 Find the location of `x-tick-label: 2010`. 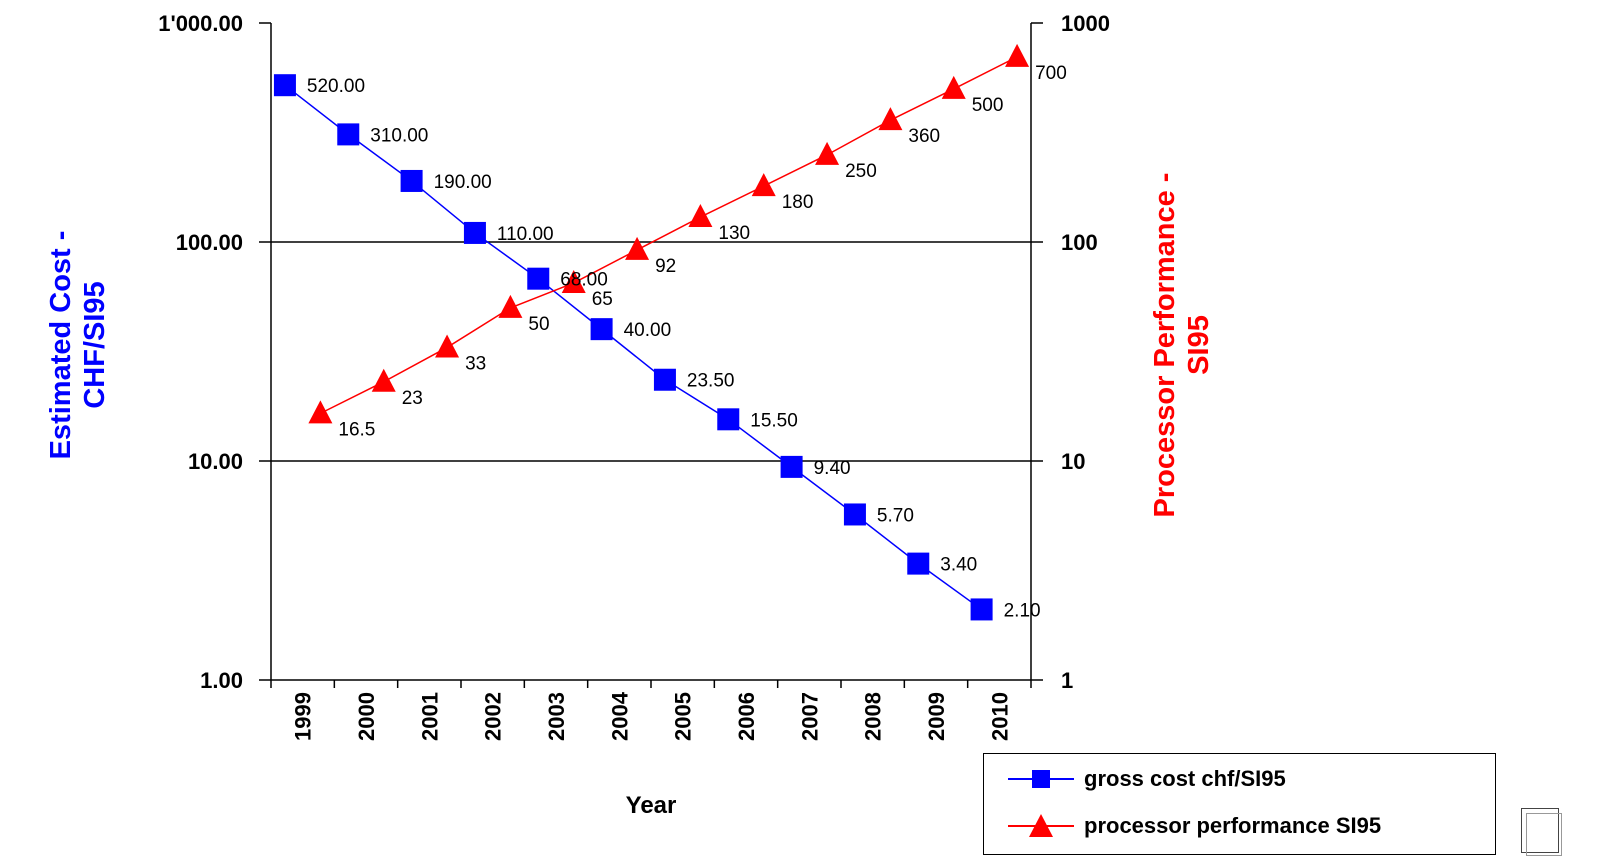

x-tick-label: 2010 is located at coordinates (999, 716).